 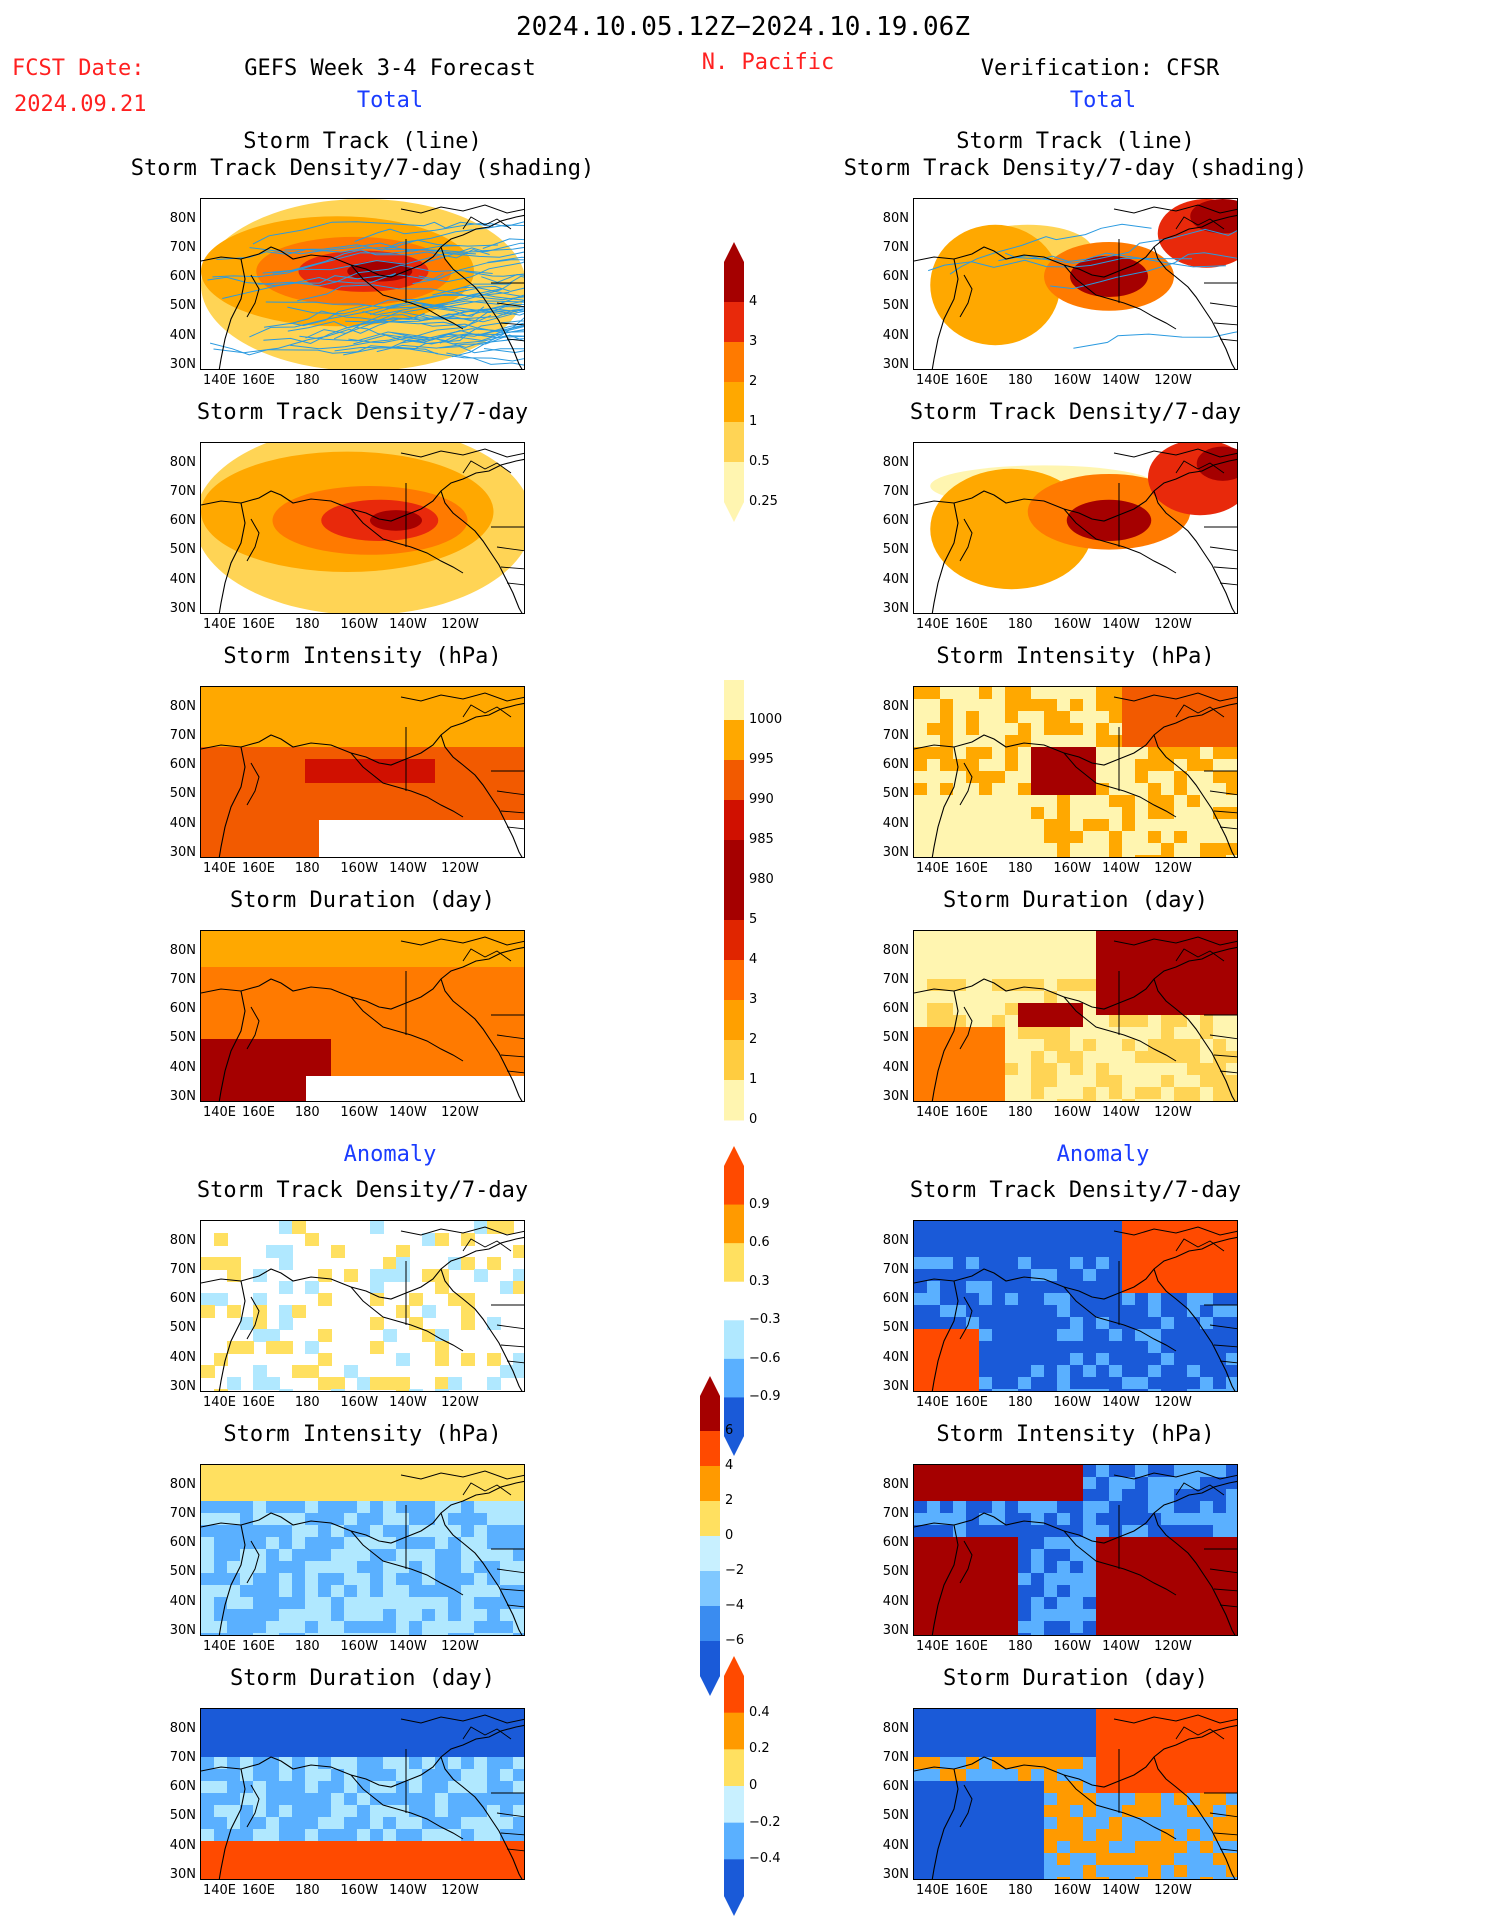 I want to click on colorbar-label: 0.4, so click(x=759, y=1712).